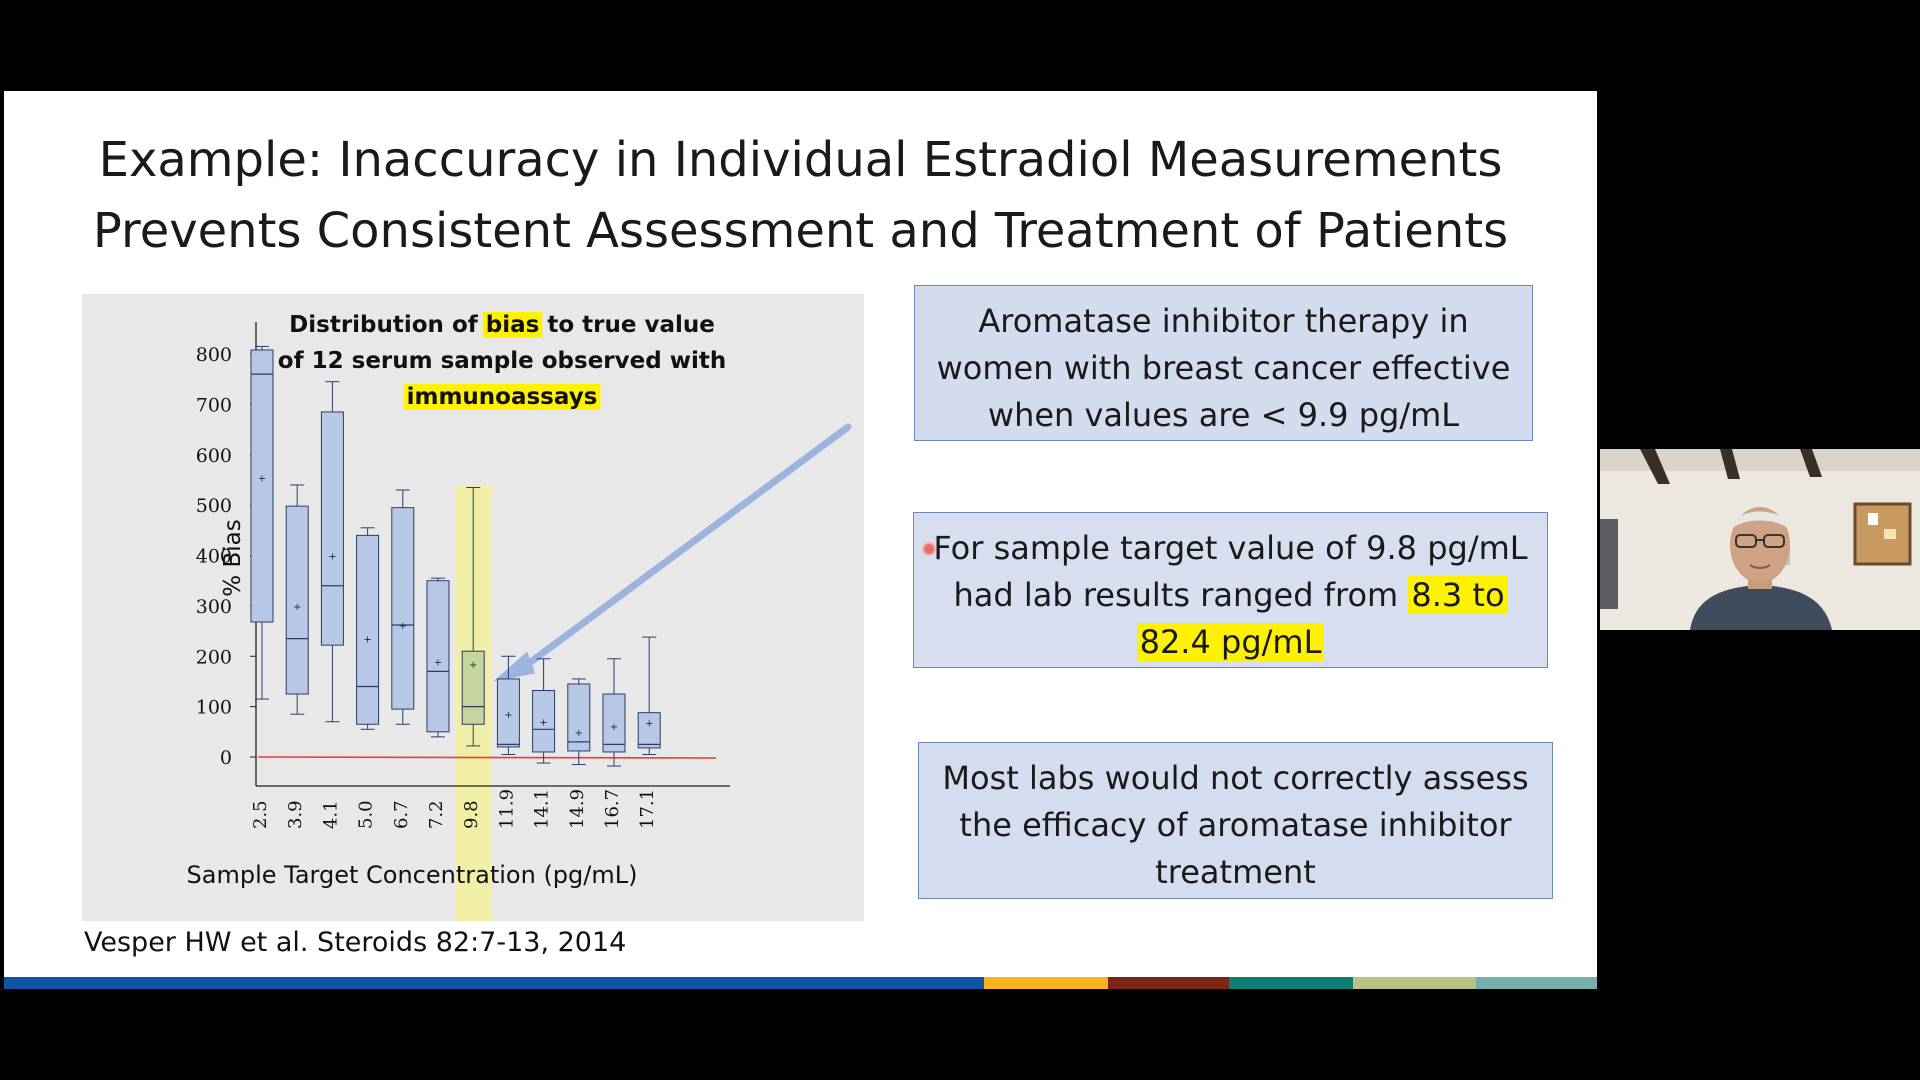 The height and width of the screenshot is (1080, 1920). Describe the element at coordinates (681, 550) in the screenshot. I see `pointer-arrow-shaft` at that location.